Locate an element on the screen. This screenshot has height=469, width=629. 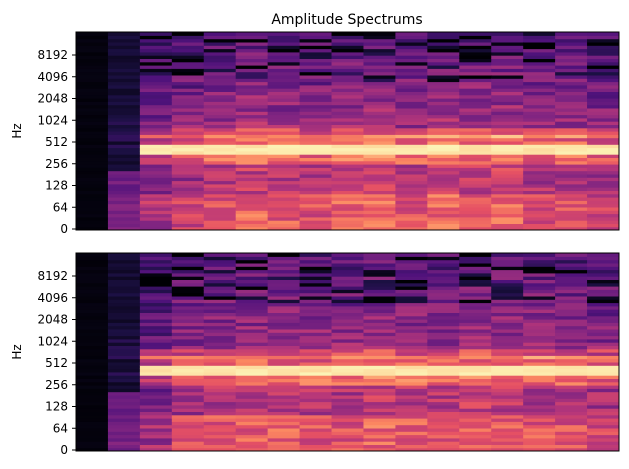
y-tick-label: 64 is located at coordinates (60, 207).